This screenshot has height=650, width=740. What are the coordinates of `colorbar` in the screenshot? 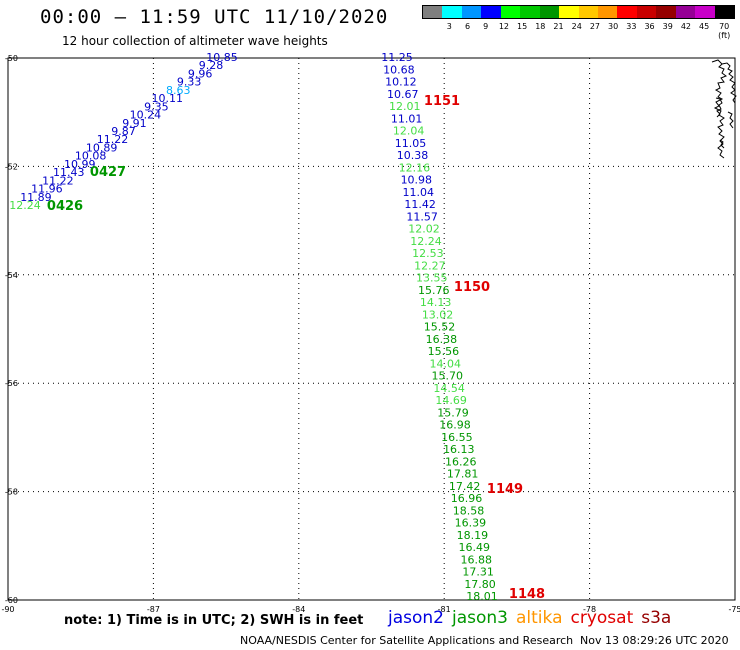 It's located at (578, 12).